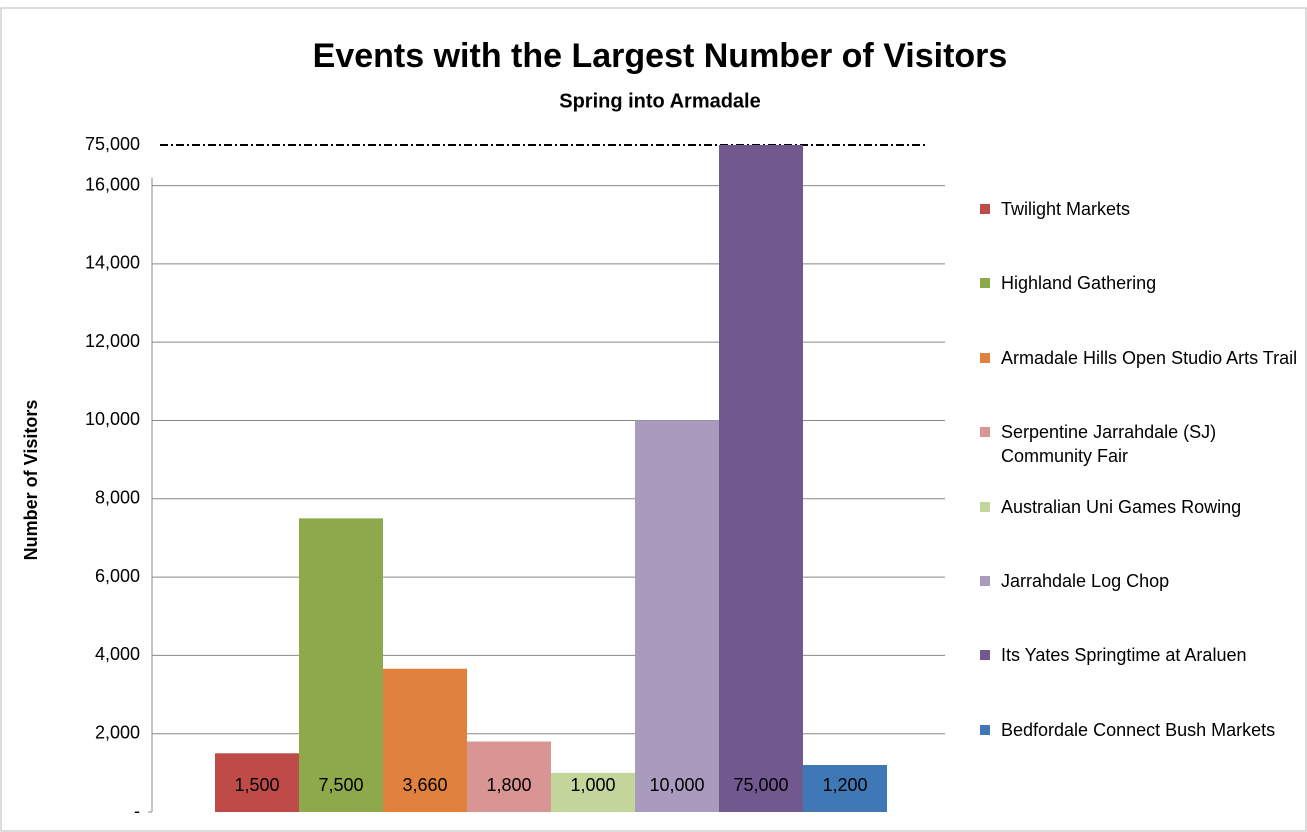  What do you see at coordinates (112, 184) in the screenshot?
I see `y-tick-label: 16,000` at bounding box center [112, 184].